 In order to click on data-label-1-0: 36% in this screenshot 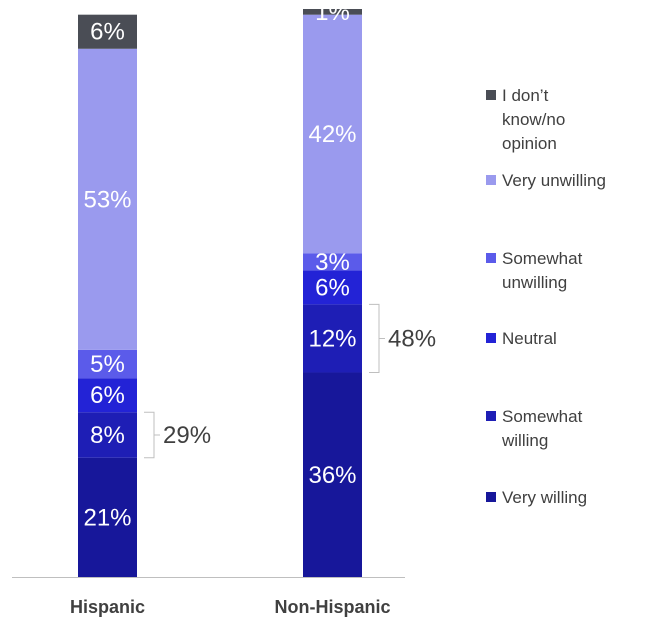, I will do `click(332, 475)`.